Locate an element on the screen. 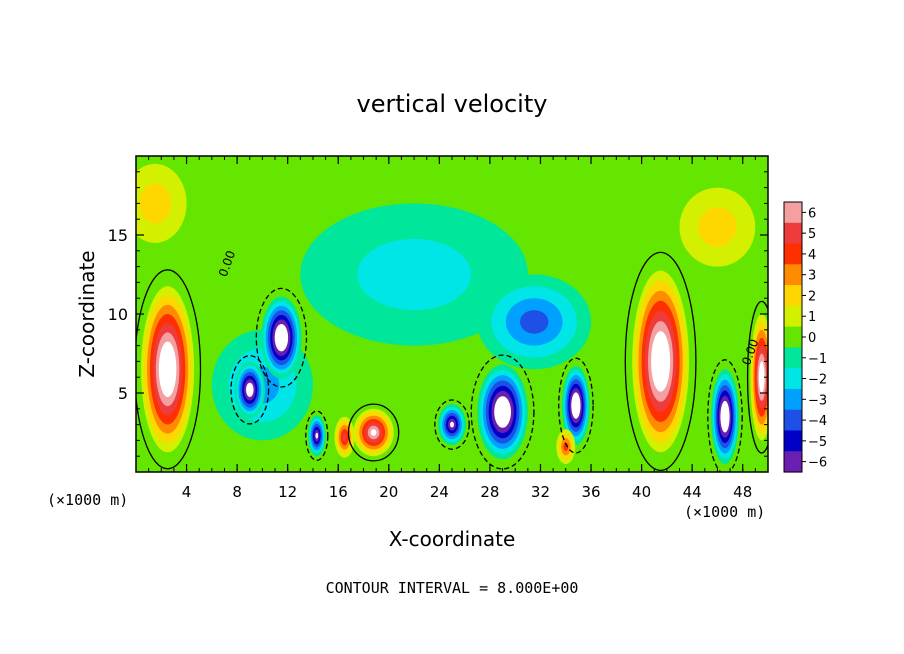 The image size is (904, 654). x-unit-left: (×1000 m) is located at coordinates (87, 500).